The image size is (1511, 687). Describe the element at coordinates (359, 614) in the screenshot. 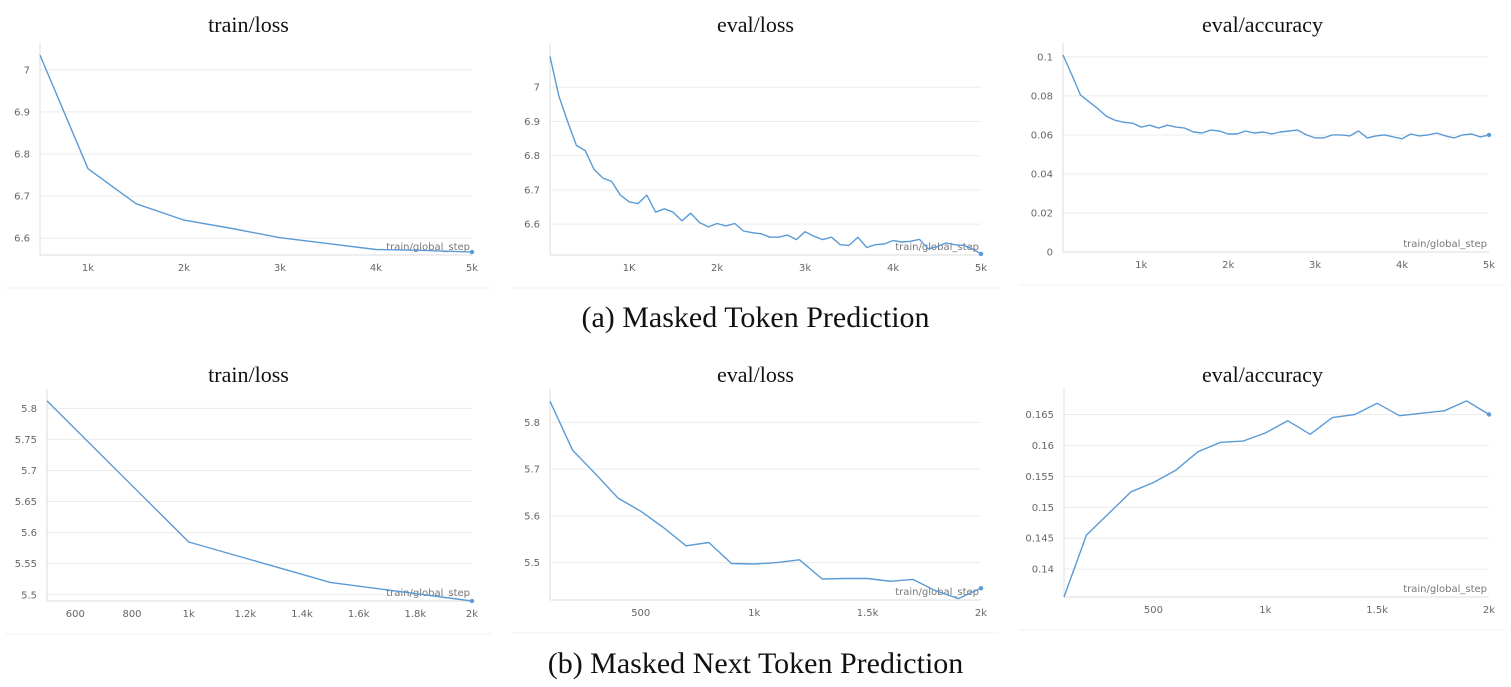

I see `x-tick-label: 1.6k` at that location.